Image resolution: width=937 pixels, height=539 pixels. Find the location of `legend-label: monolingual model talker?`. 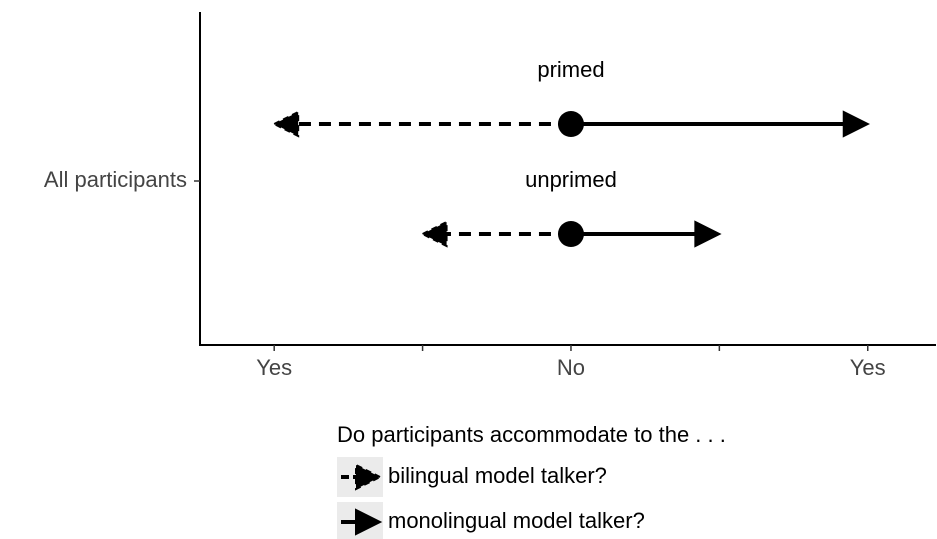

legend-label: monolingual model talker? is located at coordinates (516, 520).